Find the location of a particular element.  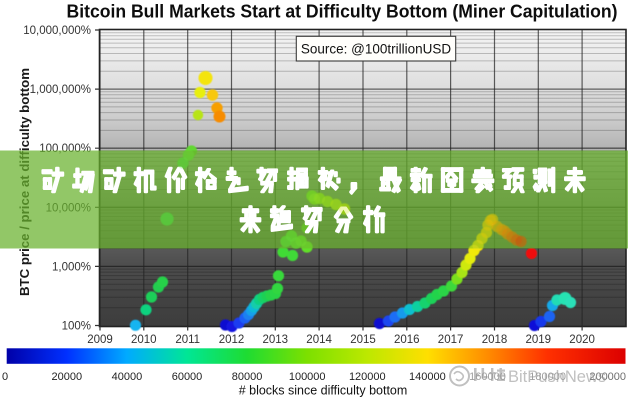

svg-text: 2019 is located at coordinates (539, 340).